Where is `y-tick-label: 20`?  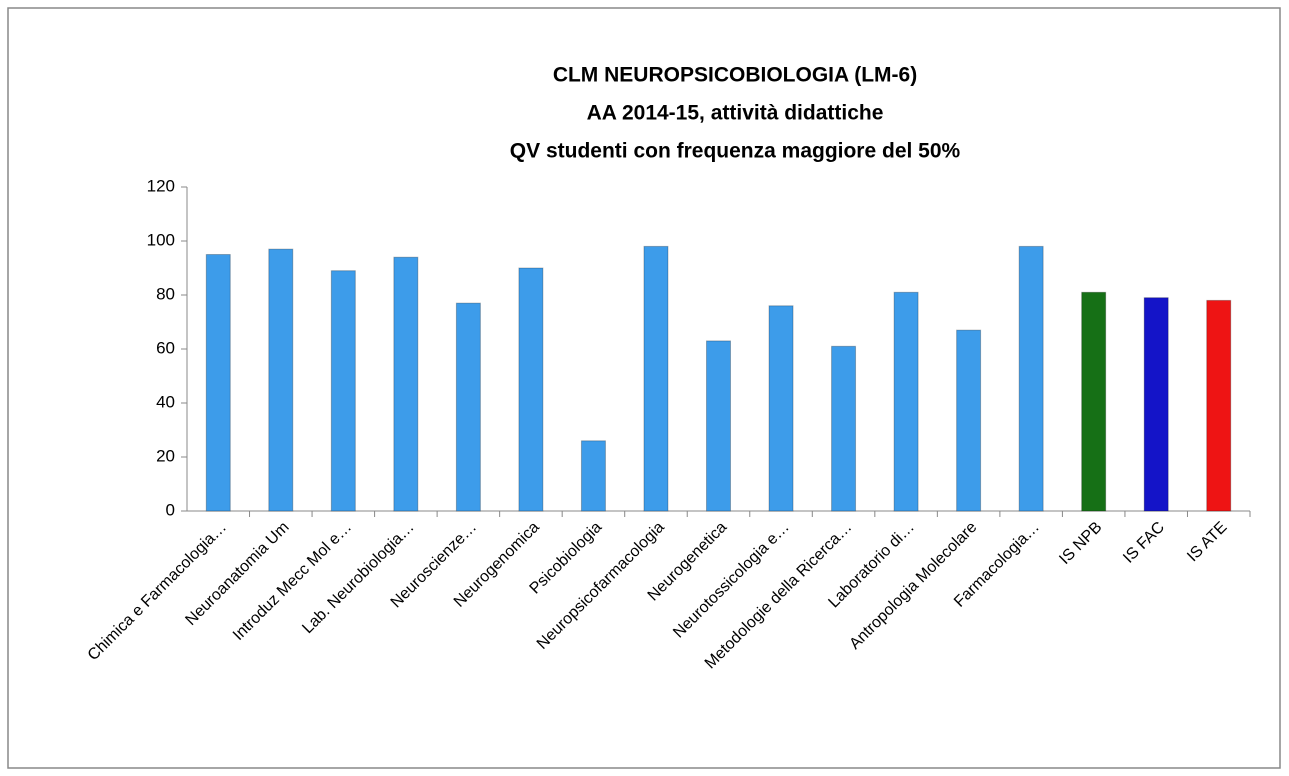
y-tick-label: 20 is located at coordinates (165, 455).